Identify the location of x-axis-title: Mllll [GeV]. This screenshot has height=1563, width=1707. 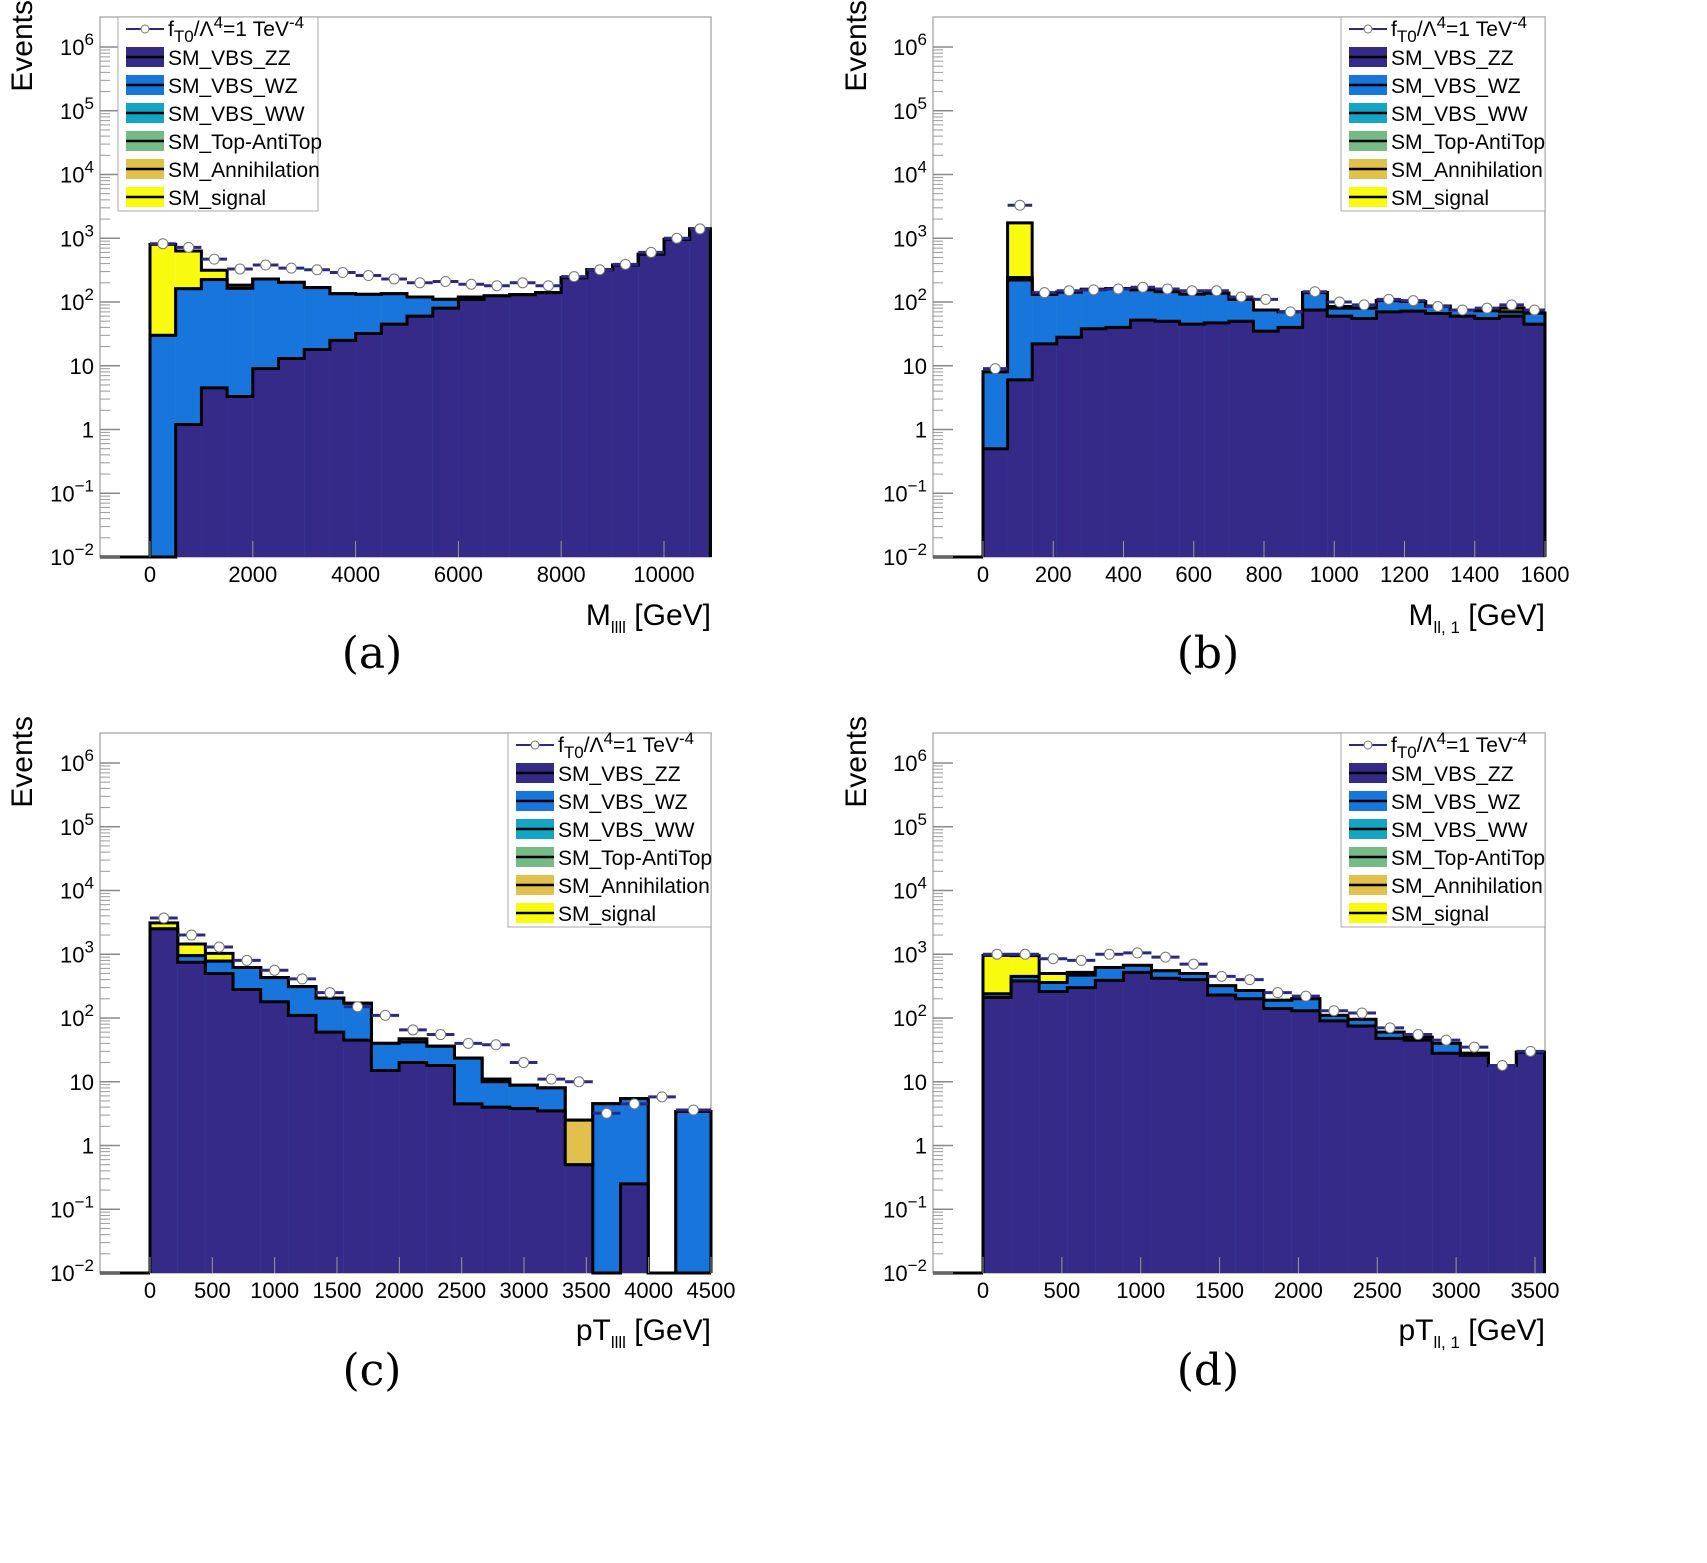
(648, 618).